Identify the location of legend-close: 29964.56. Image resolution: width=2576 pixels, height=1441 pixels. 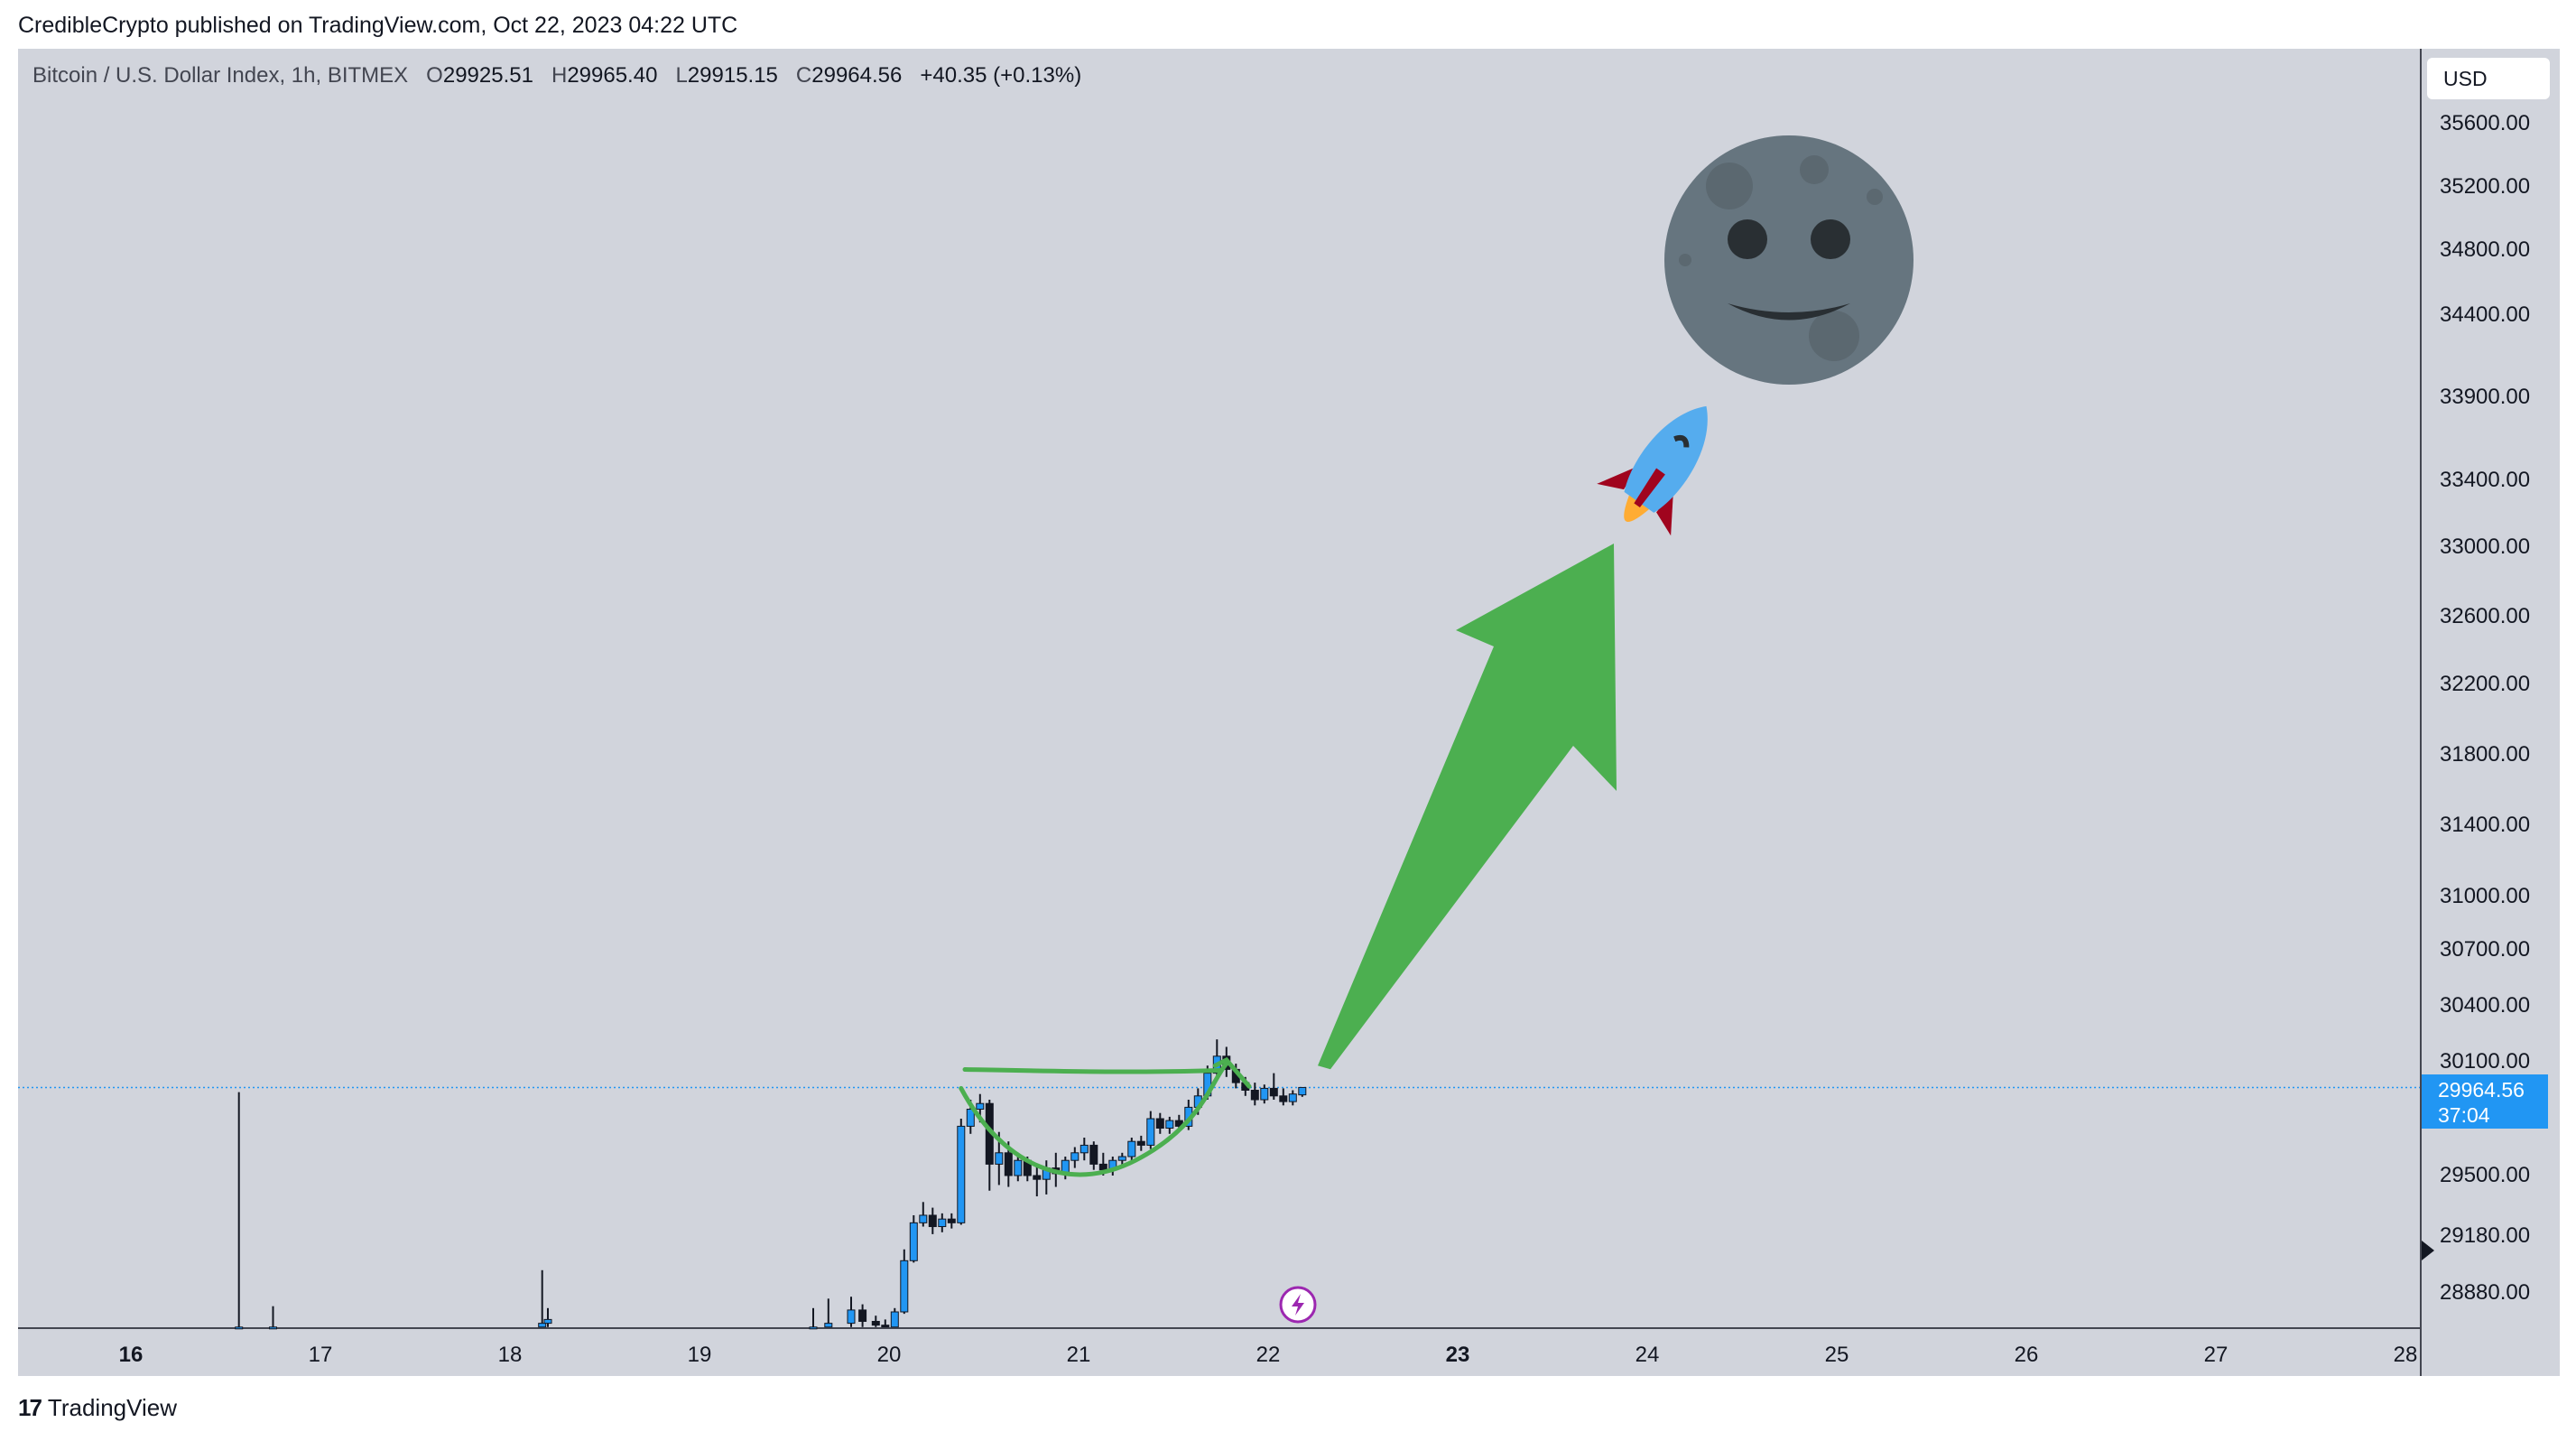
(857, 75).